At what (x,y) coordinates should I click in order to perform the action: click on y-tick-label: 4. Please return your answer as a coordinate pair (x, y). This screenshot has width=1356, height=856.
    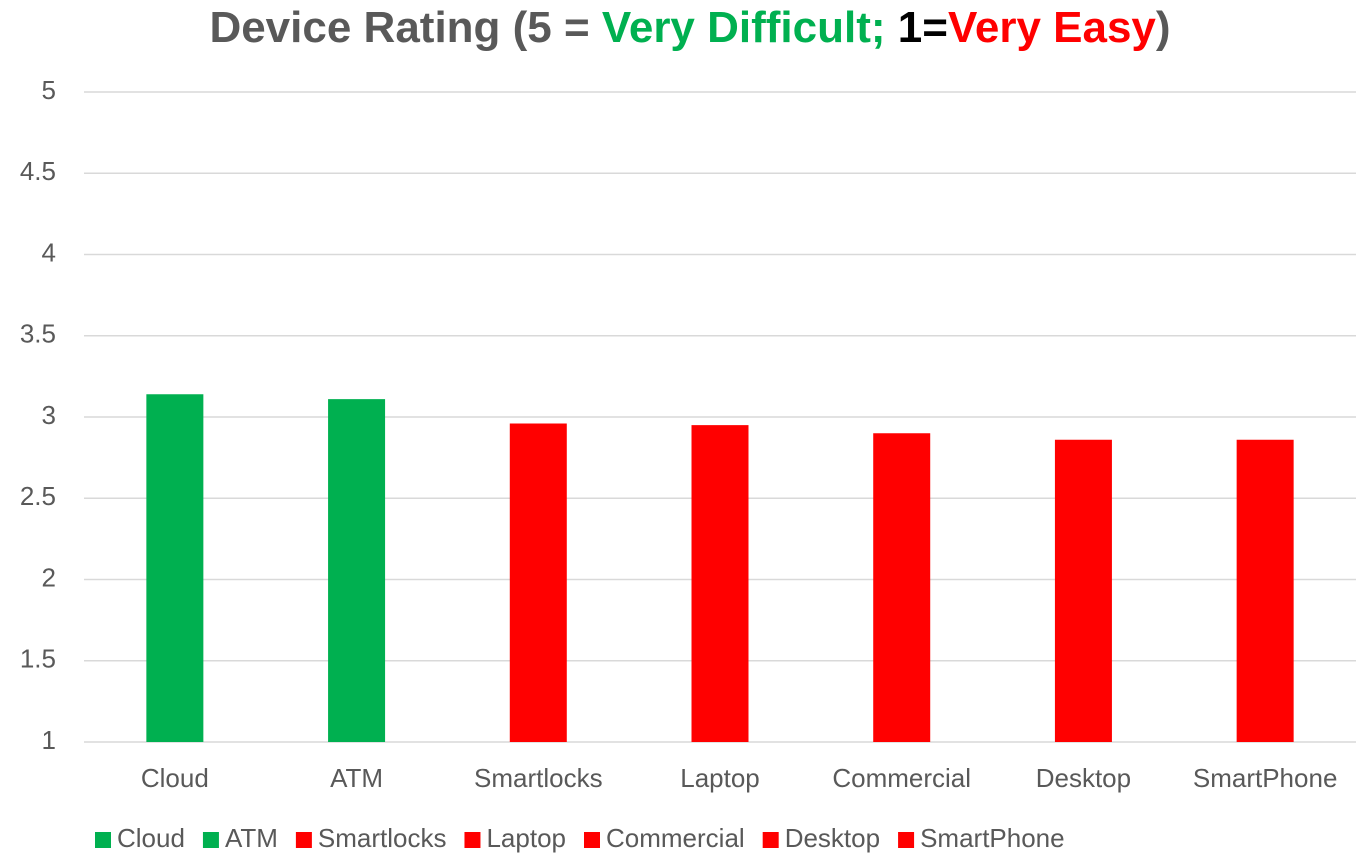
    Looking at the image, I should click on (49, 252).